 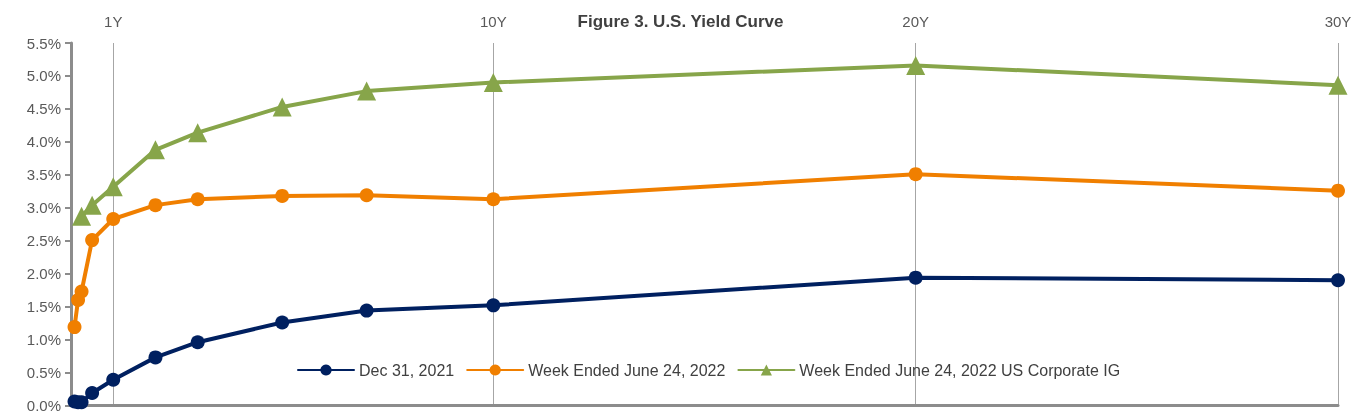 What do you see at coordinates (113, 21) in the screenshot?
I see `x-tick-label: 1Y` at bounding box center [113, 21].